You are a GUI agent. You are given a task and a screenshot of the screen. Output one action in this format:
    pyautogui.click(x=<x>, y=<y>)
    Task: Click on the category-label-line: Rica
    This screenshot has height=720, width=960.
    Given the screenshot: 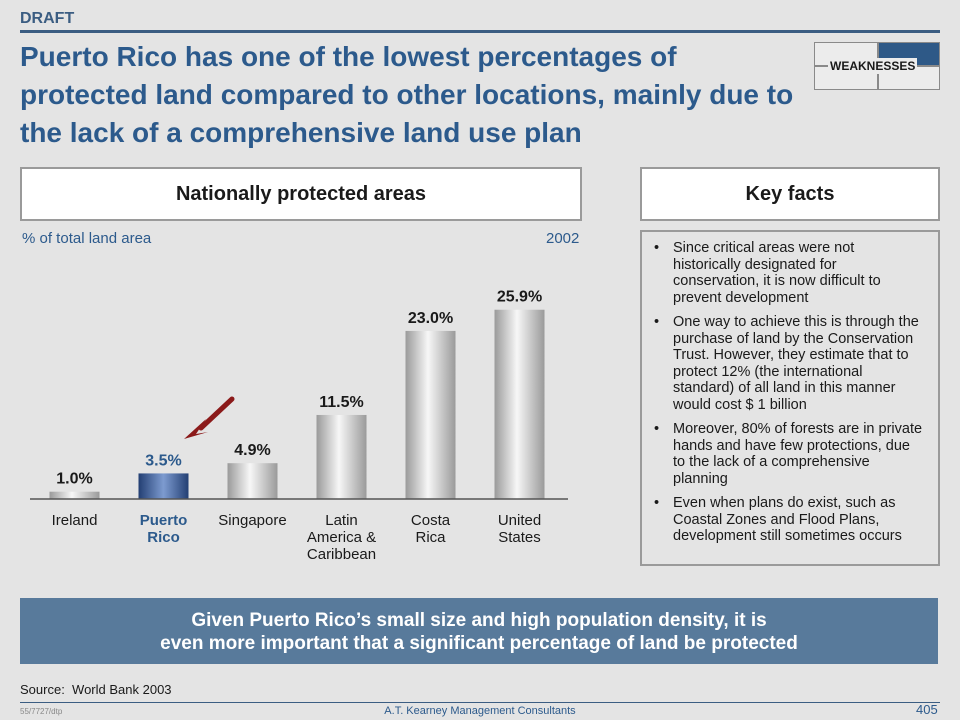 What is the action you would take?
    pyautogui.click(x=430, y=537)
    